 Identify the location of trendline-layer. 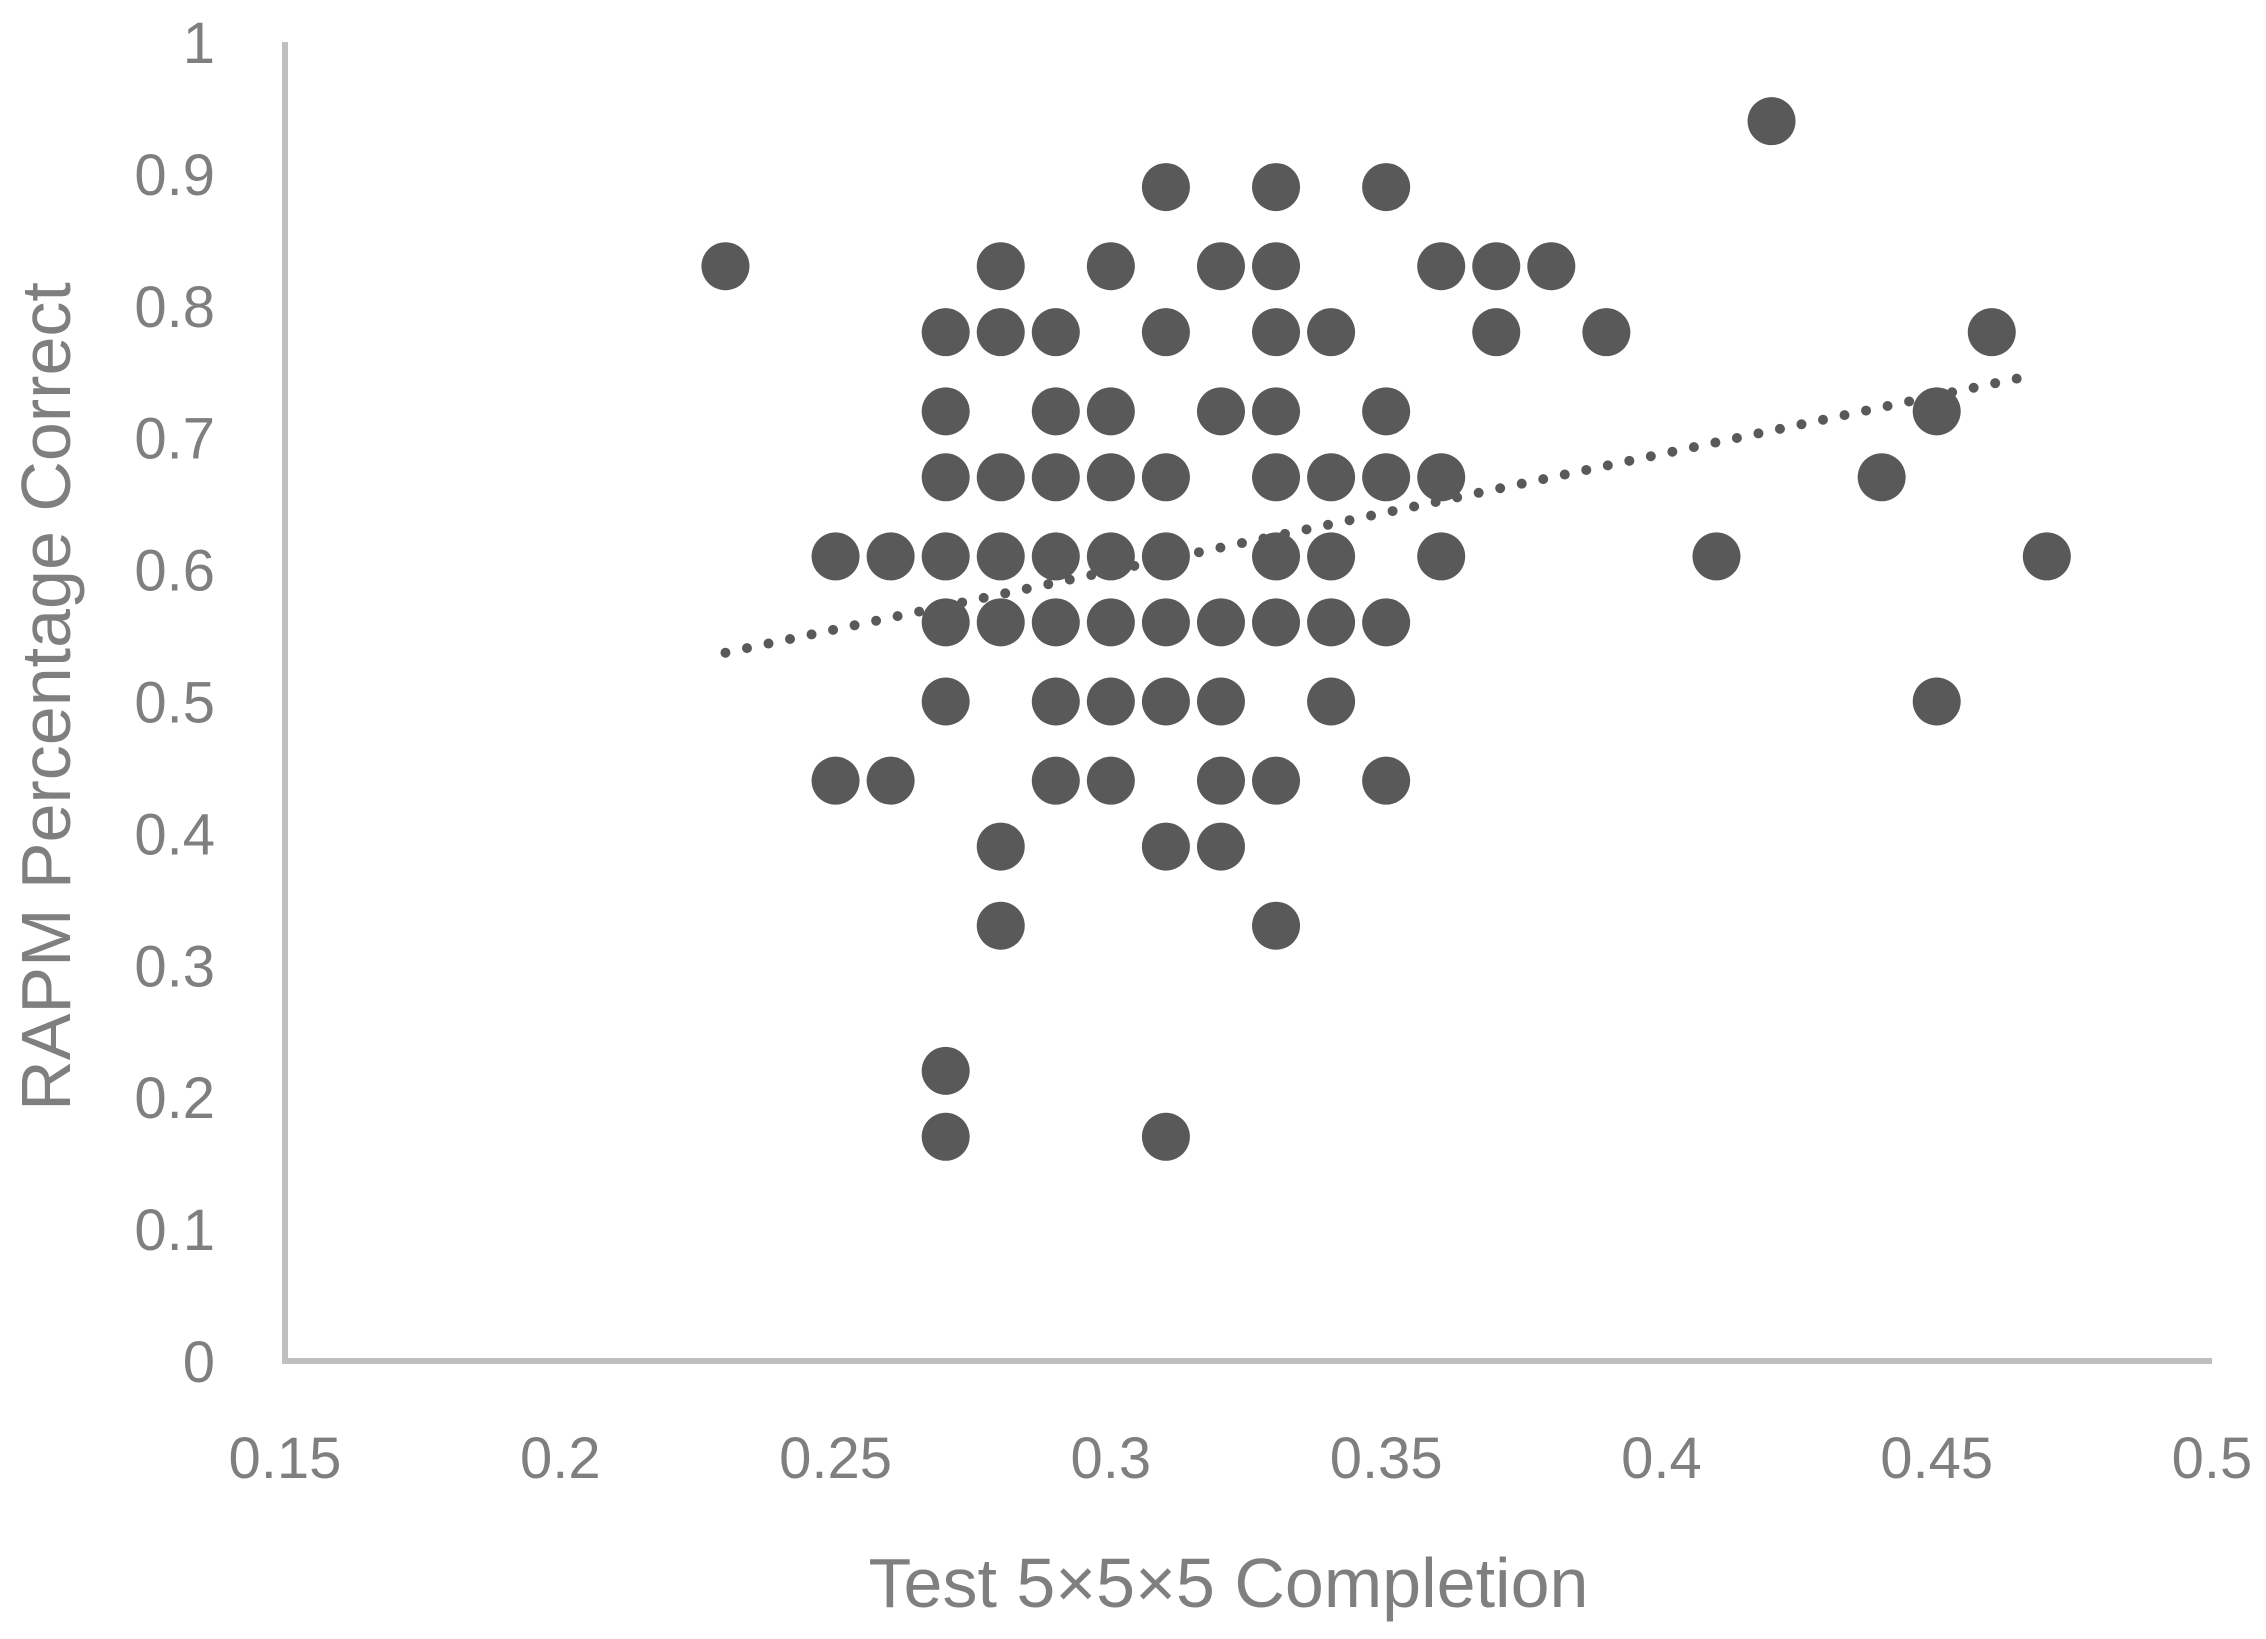
(1378, 514).